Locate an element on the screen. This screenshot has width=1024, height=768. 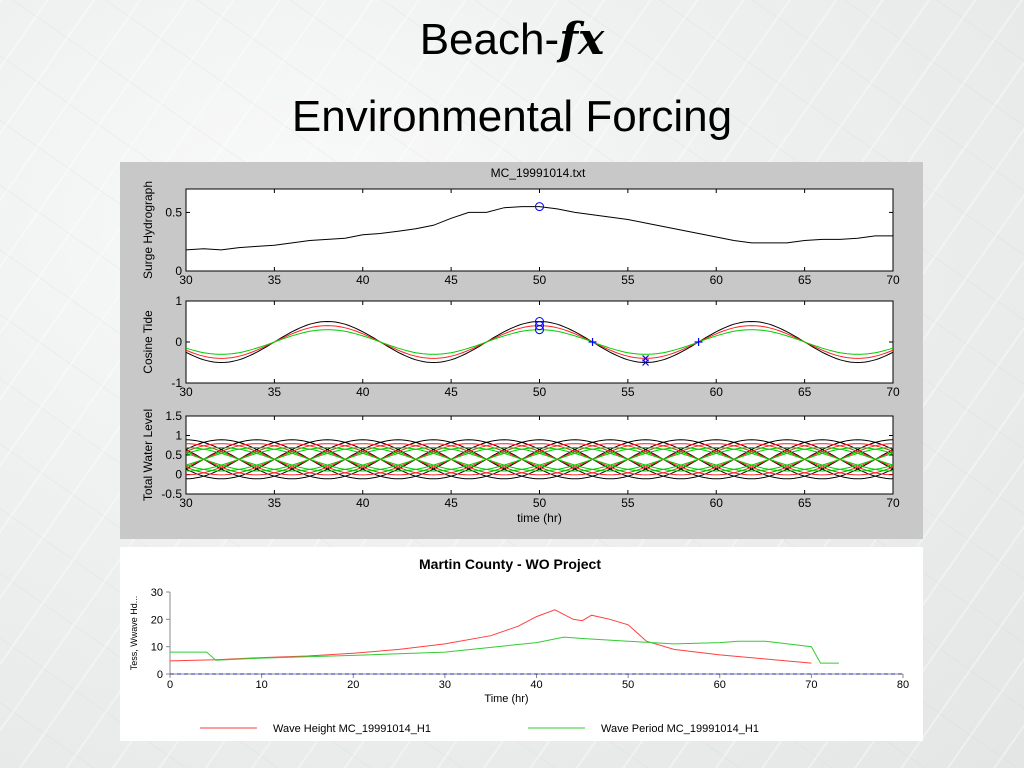
water-level-line-green is located at coordinates (539, 459).